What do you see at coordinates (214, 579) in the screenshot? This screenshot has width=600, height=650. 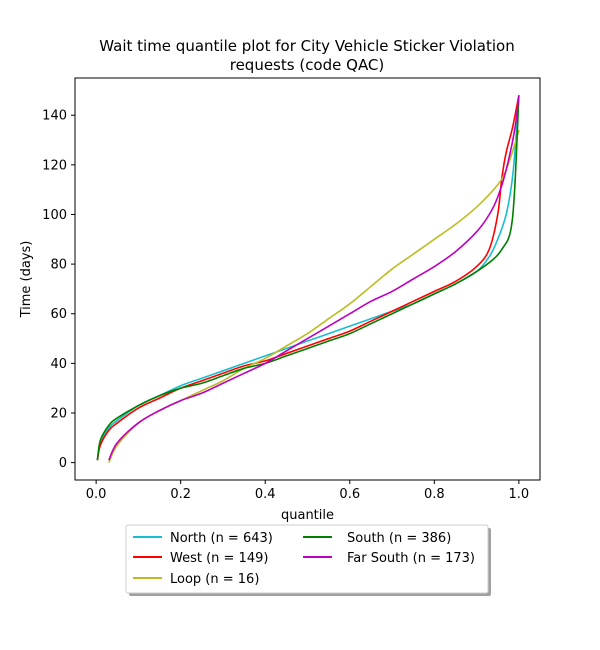 I see `legend-label-loop: Loop (n = 16)` at bounding box center [214, 579].